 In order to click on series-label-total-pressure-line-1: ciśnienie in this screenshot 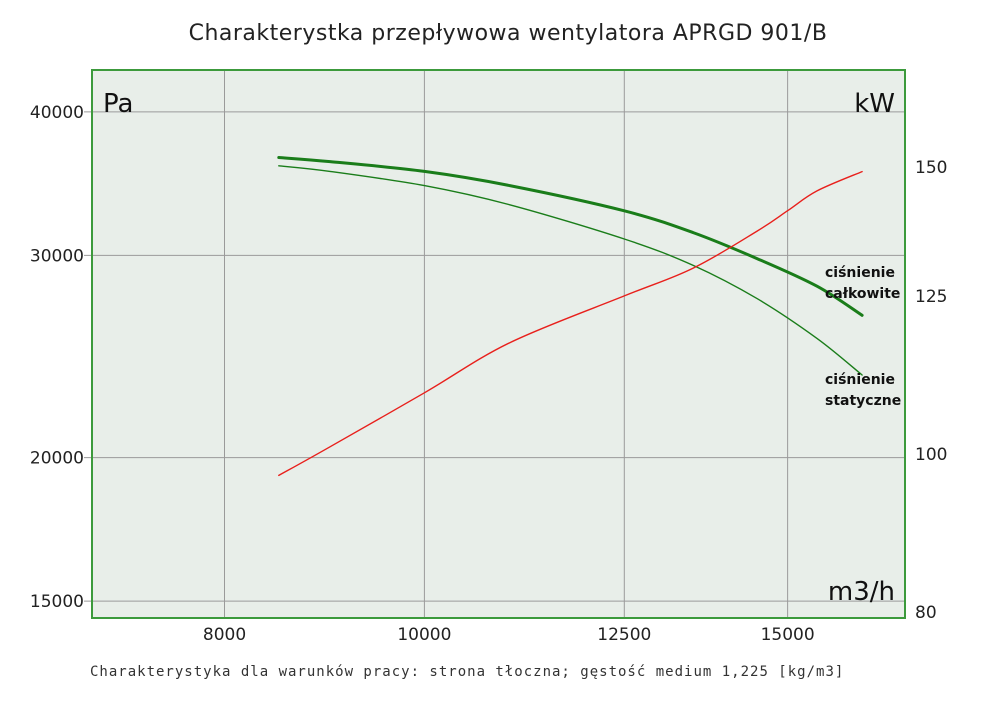, I will do `click(860, 273)`.